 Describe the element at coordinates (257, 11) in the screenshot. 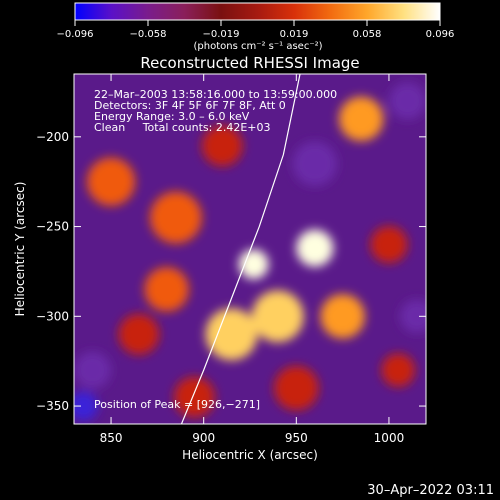

I see `colorbar` at that location.